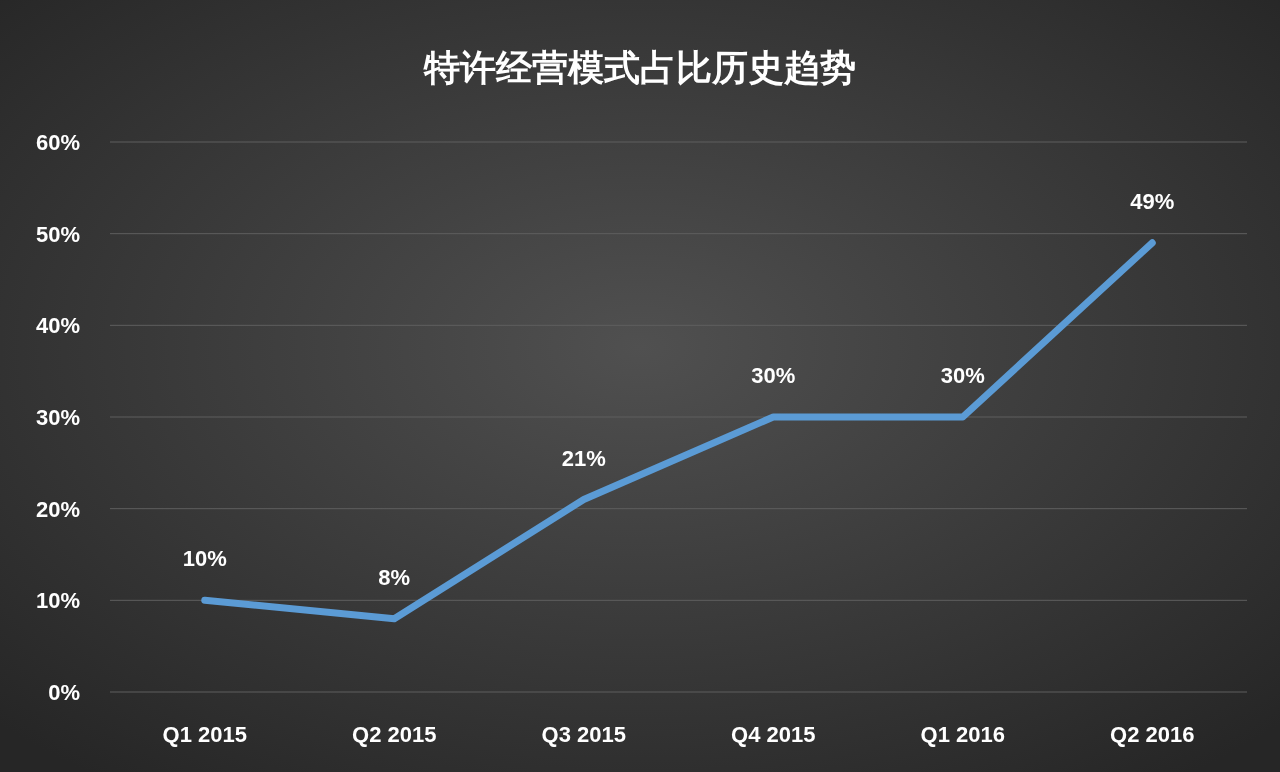 This screenshot has height=772, width=1280. I want to click on y-tick-label: 40%, so click(57, 326).